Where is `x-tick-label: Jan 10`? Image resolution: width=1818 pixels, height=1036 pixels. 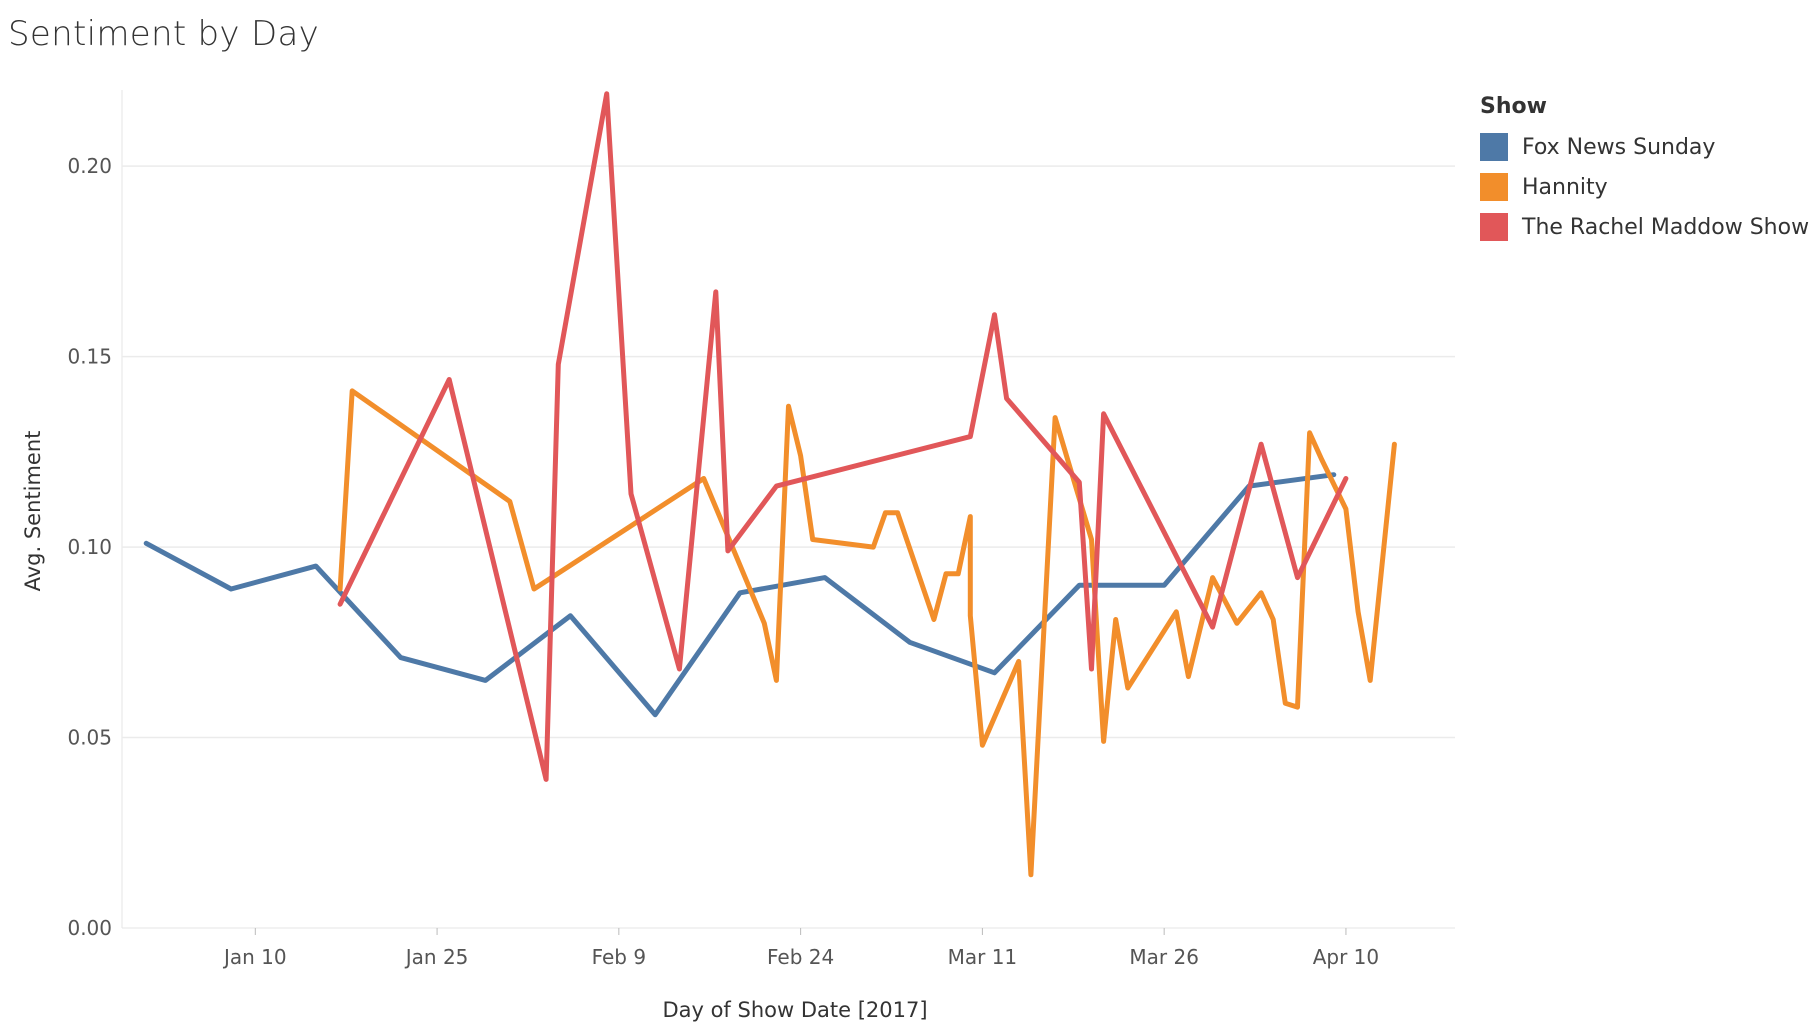 x-tick-label: Jan 10 is located at coordinates (254, 957).